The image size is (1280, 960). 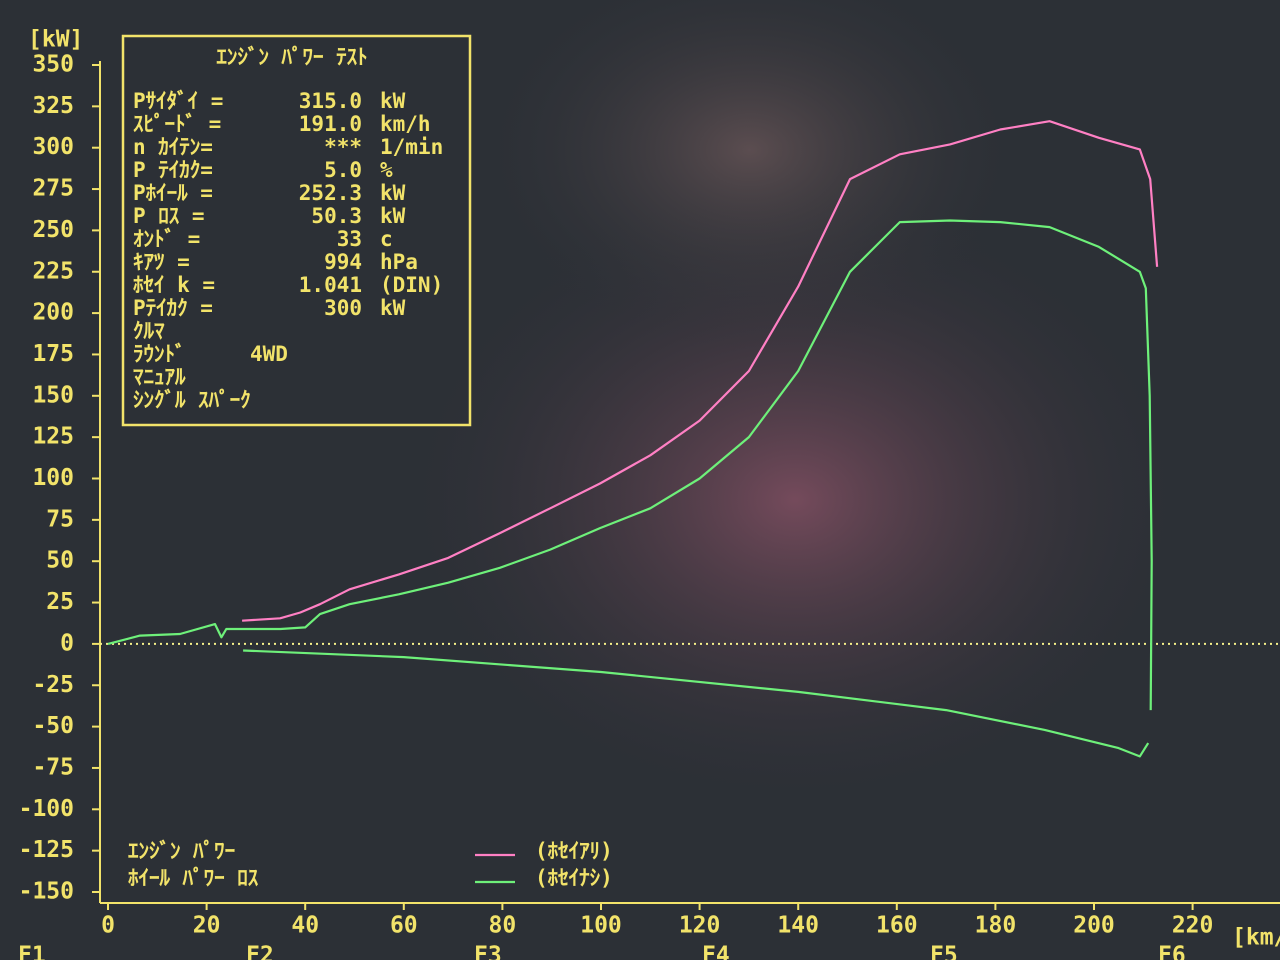 What do you see at coordinates (399, 262) in the screenshot?
I see `info-unit: hPa` at bounding box center [399, 262].